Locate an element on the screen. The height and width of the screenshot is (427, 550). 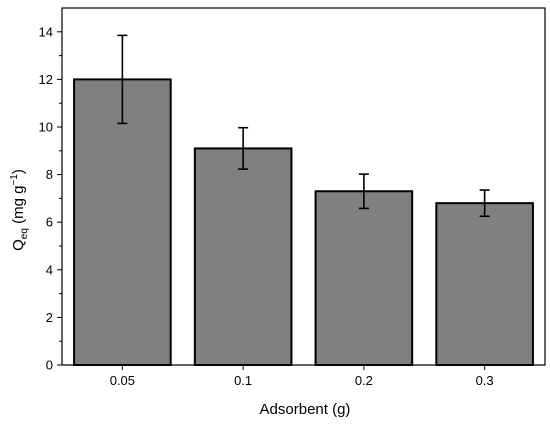
y-axis-title-superscript: −1 is located at coordinates (14, 180).